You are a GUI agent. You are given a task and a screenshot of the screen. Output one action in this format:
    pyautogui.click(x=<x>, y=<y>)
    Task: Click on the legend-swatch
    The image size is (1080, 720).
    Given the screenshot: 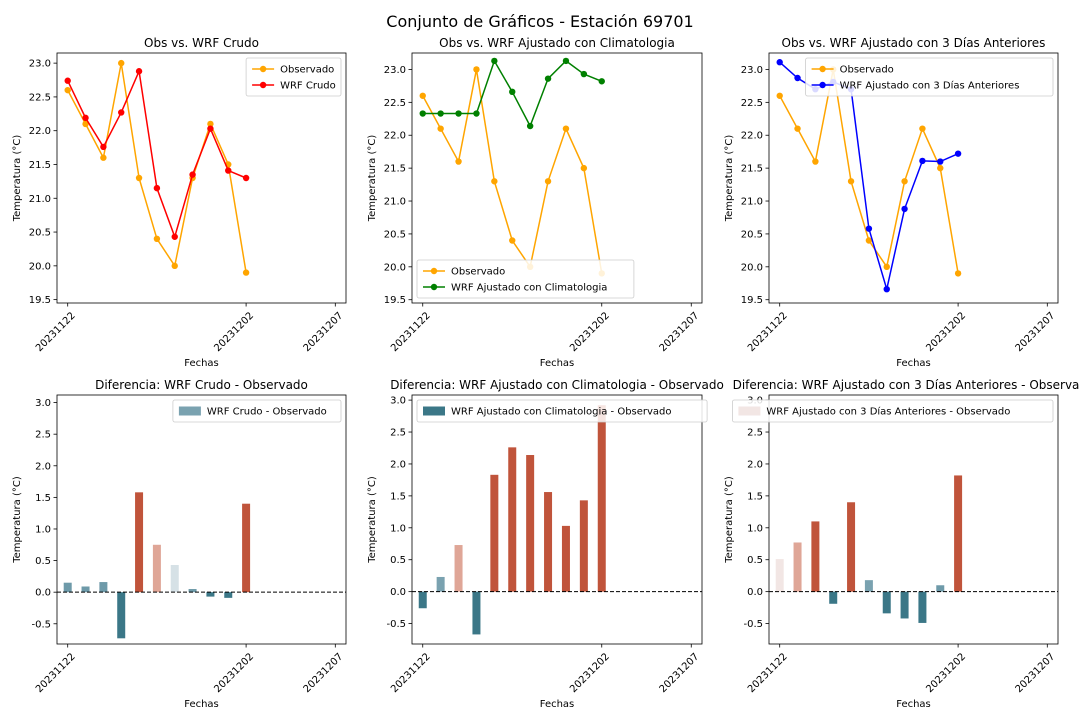 What is the action you would take?
    pyautogui.click(x=189, y=411)
    